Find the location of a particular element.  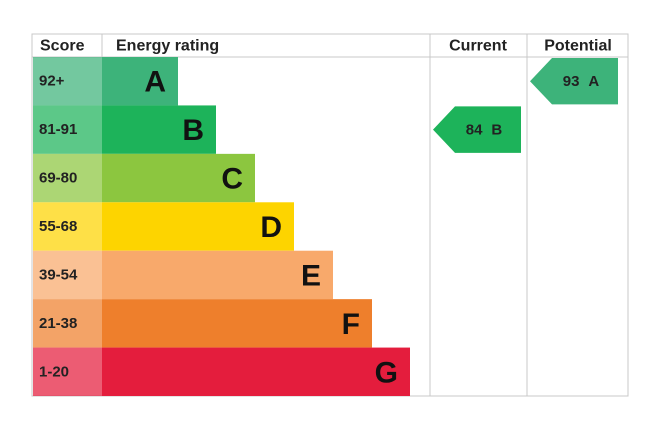

header-energy-rating: Energy rating is located at coordinates (167, 46).